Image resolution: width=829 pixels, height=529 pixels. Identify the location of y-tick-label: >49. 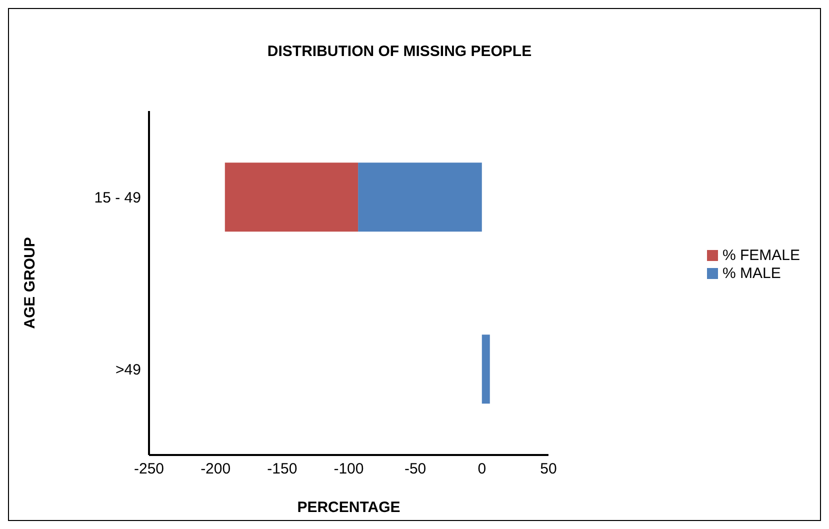
(128, 369).